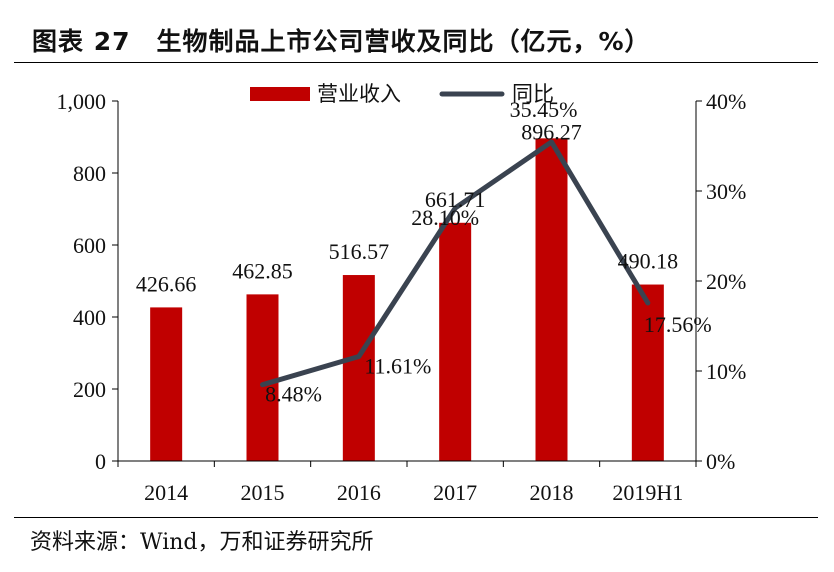 The image size is (834, 572). Describe the element at coordinates (397, 366) in the screenshot. I see `line-value-label: 11.61%` at that location.